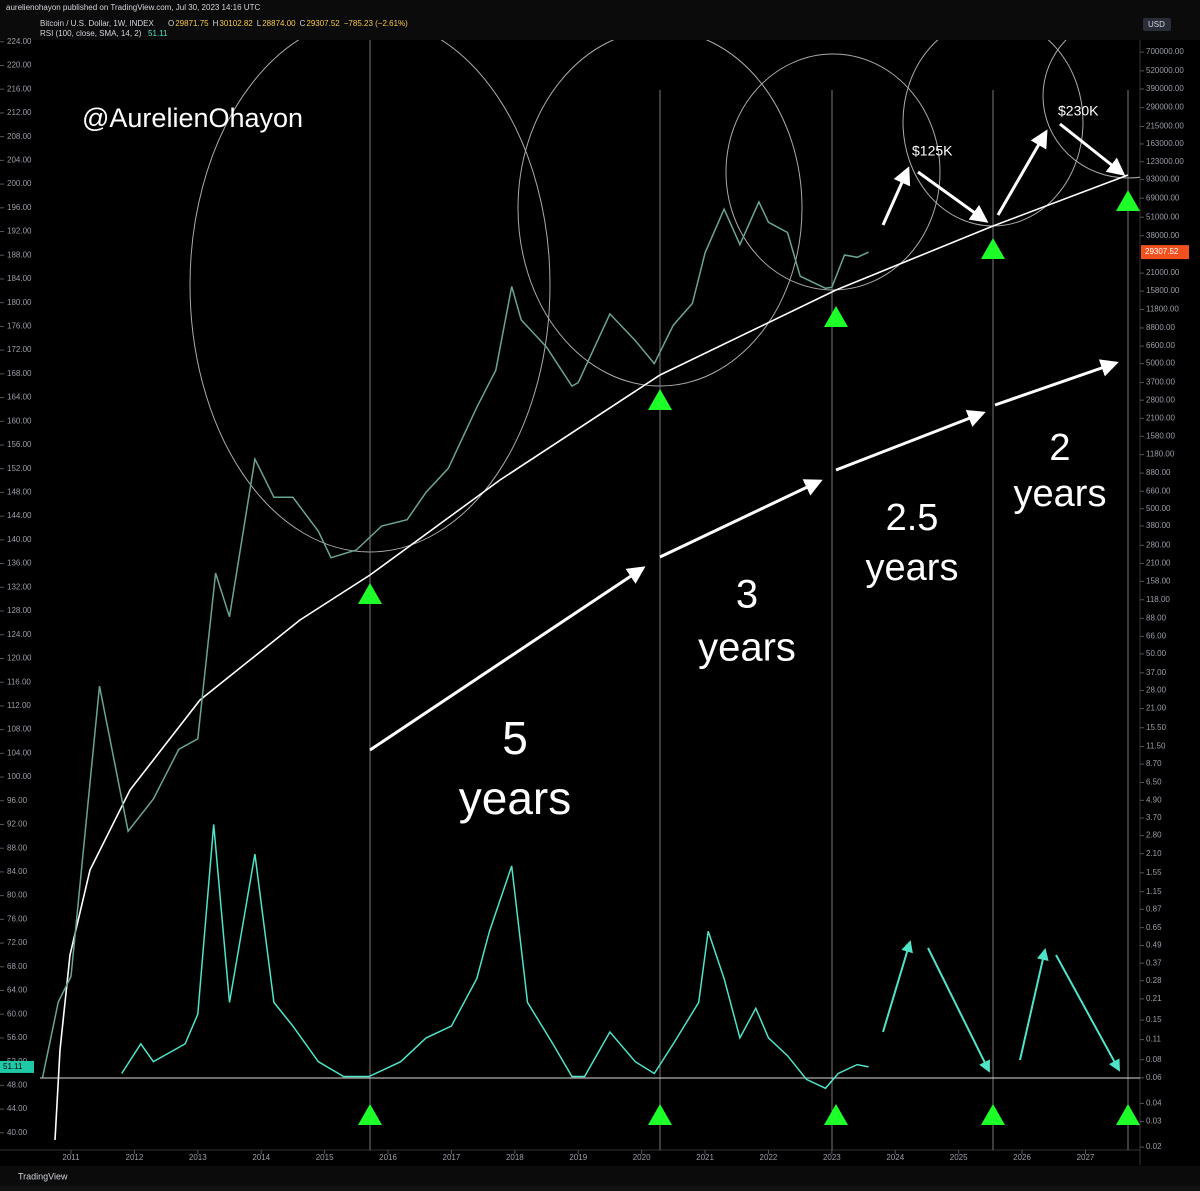 The width and height of the screenshot is (1200, 1191). What do you see at coordinates (1163, 197) in the screenshot?
I see `y2-tick-label: 69000.00` at bounding box center [1163, 197].